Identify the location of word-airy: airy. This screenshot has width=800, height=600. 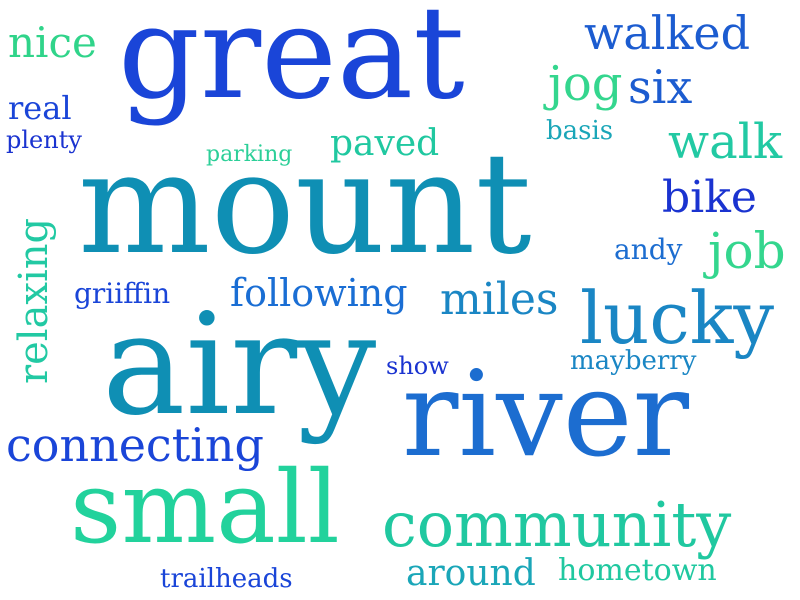
(239, 365).